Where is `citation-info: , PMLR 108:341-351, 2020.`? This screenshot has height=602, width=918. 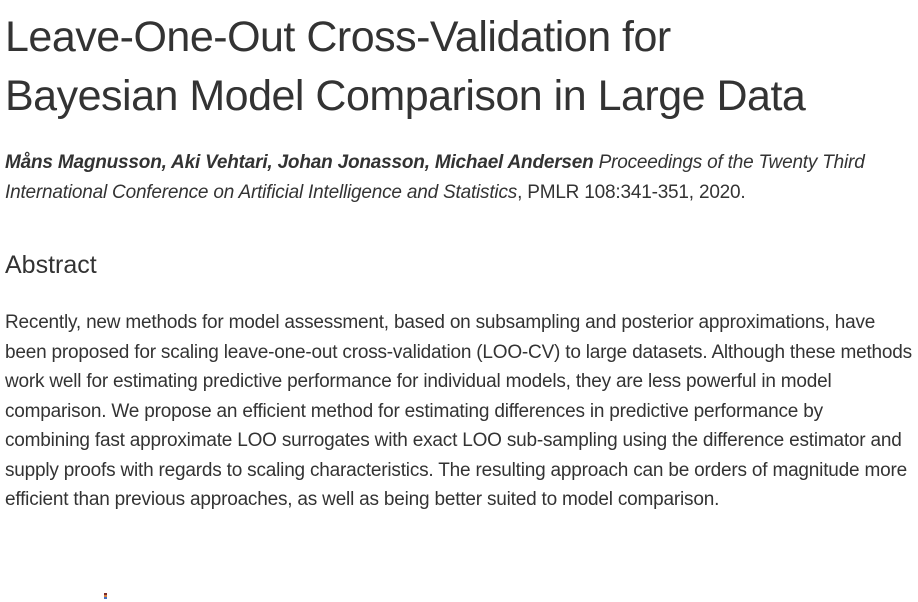 citation-info: , PMLR 108:341-351, 2020. is located at coordinates (631, 192).